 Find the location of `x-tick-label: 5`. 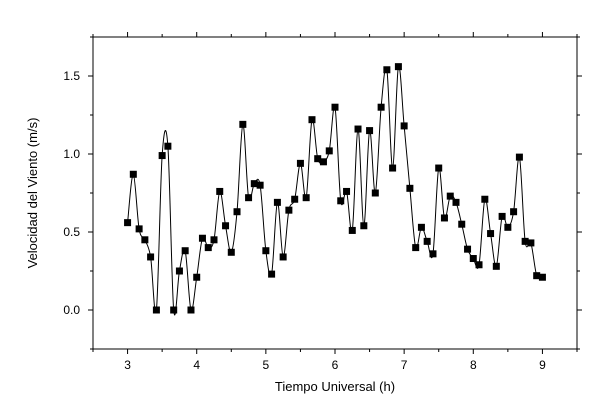

x-tick-label: 5 is located at coordinates (266, 365).